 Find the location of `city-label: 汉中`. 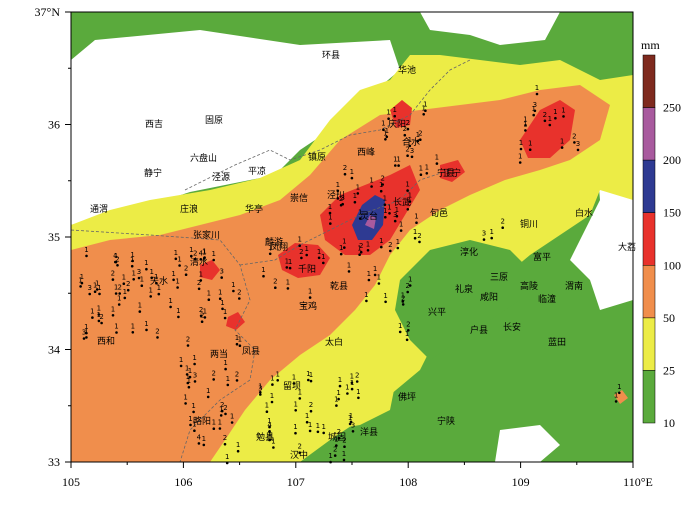

city-label: 汉中 is located at coordinates (299, 455).